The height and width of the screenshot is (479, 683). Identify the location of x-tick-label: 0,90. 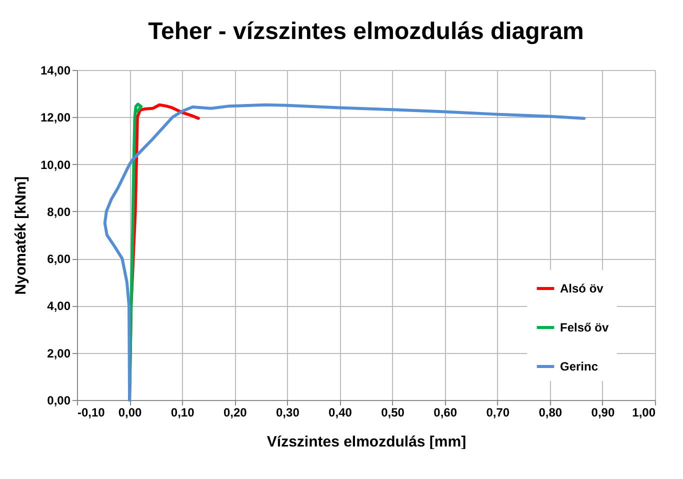
(603, 413).